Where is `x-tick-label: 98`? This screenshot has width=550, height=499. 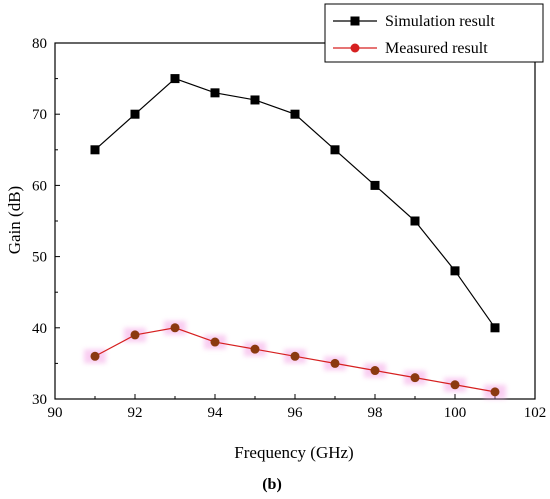
x-tick-label: 98 is located at coordinates (375, 413).